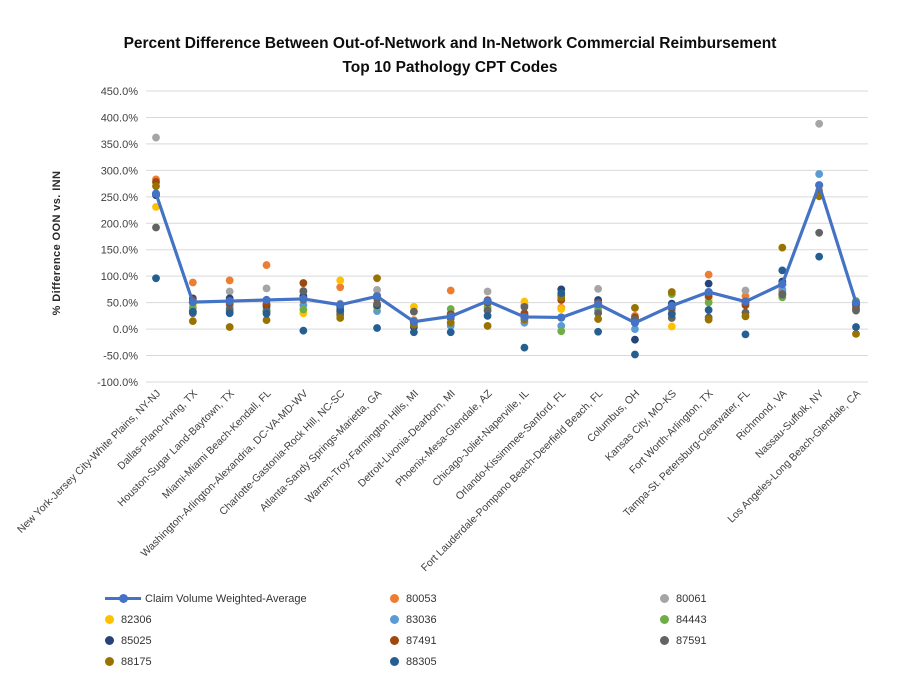 The width and height of the screenshot is (900, 677). Describe the element at coordinates (691, 619) in the screenshot. I see `legend-label: 84443` at that location.